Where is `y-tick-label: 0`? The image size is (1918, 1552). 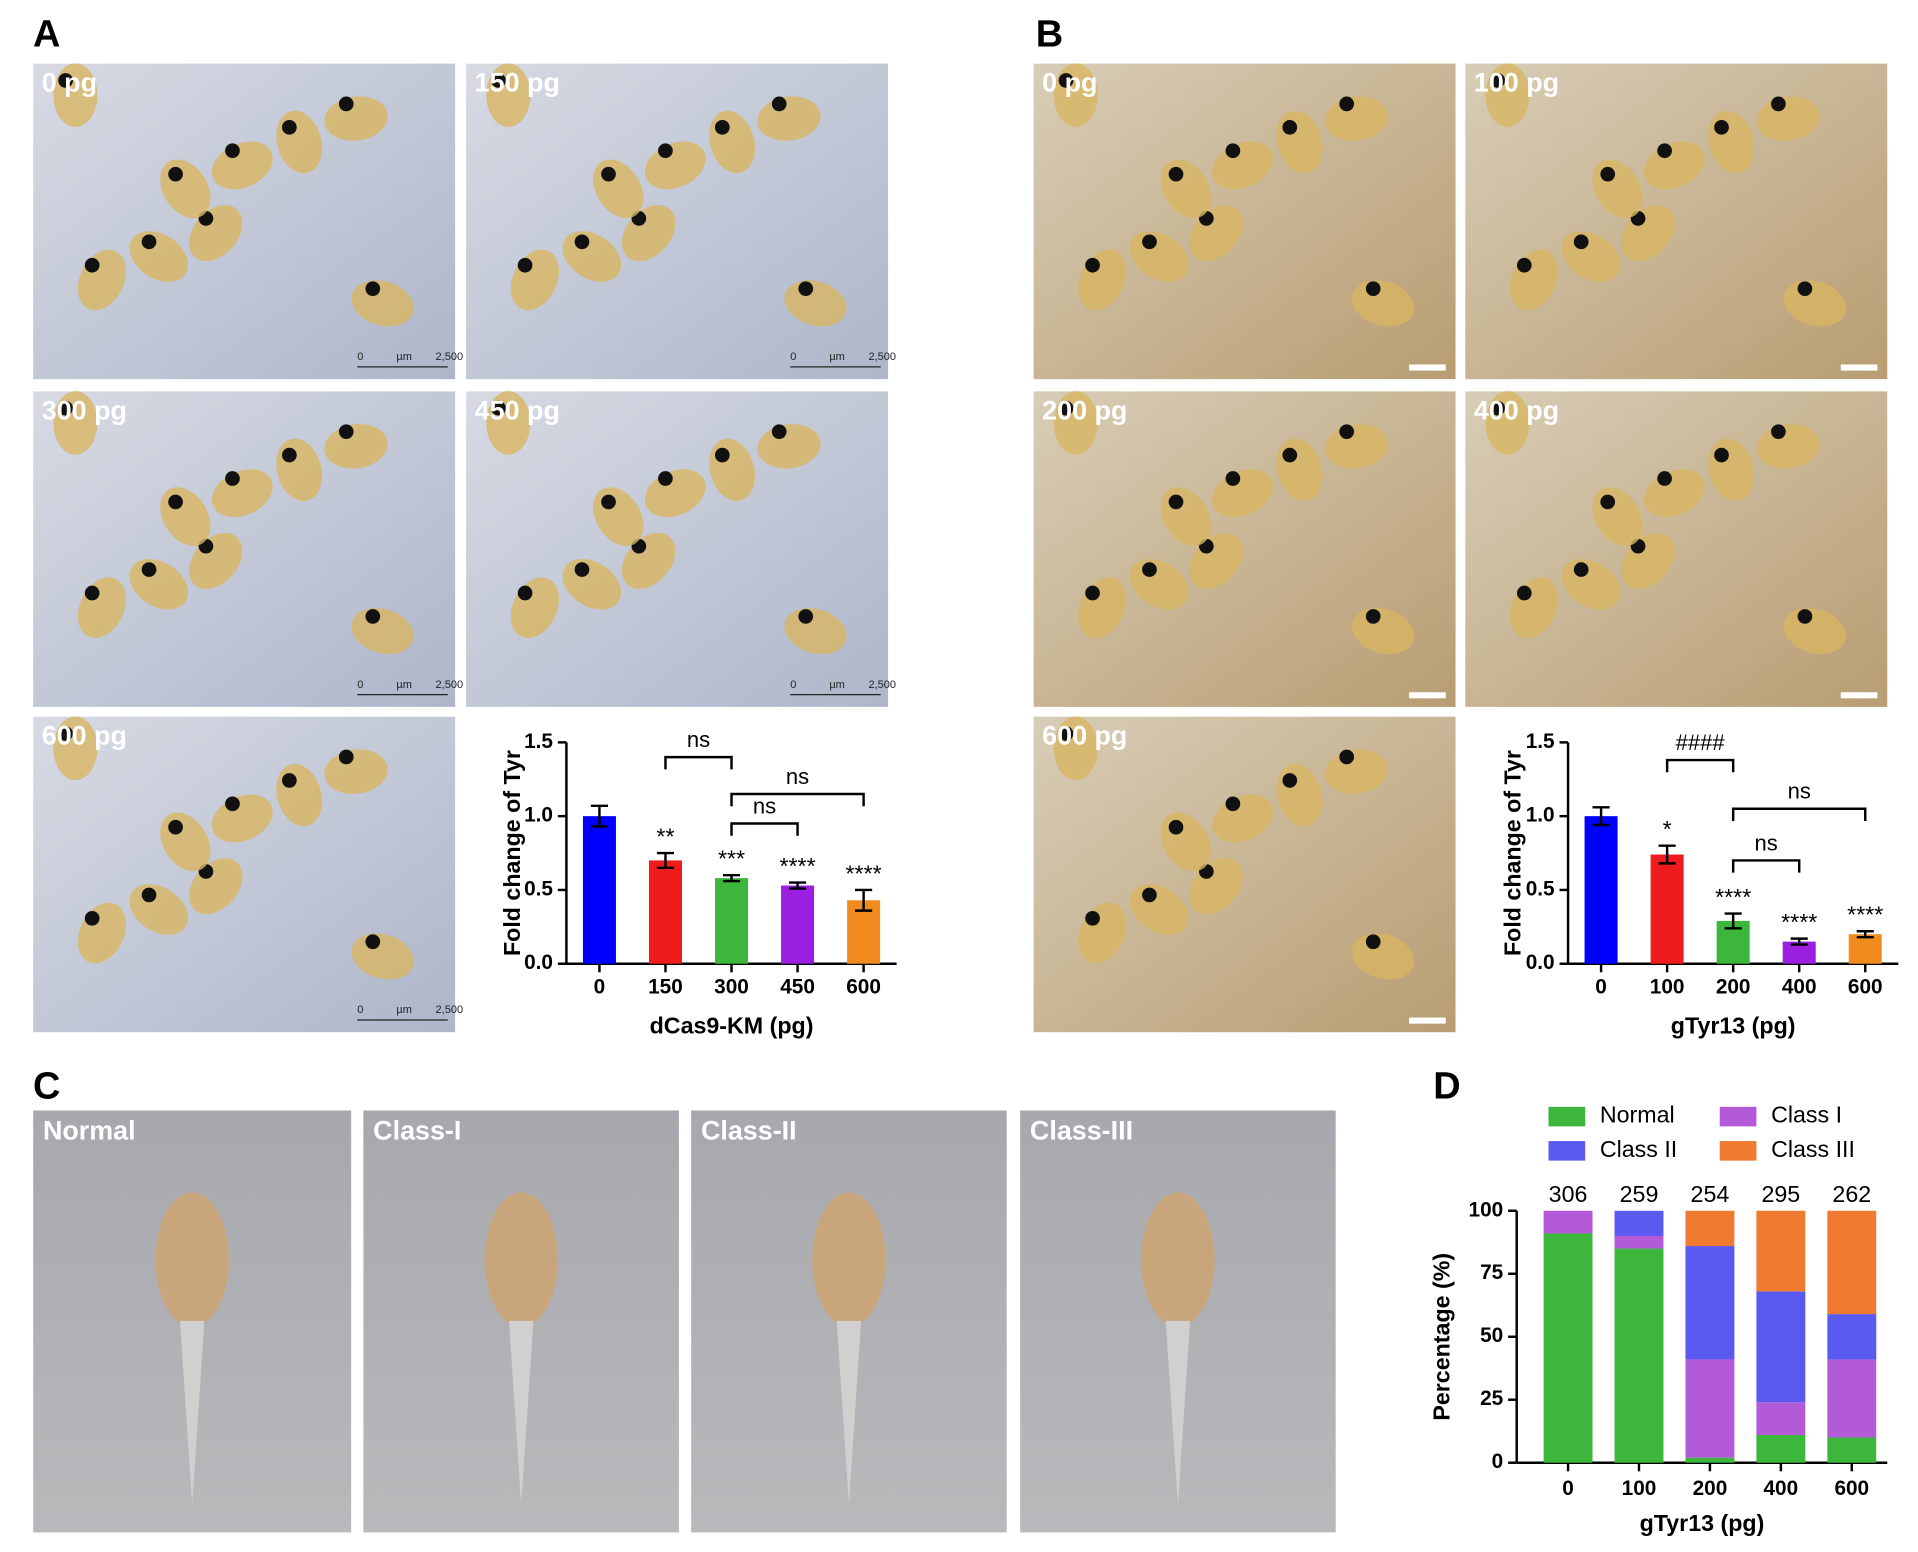 y-tick-label: 0 is located at coordinates (1498, 1461).